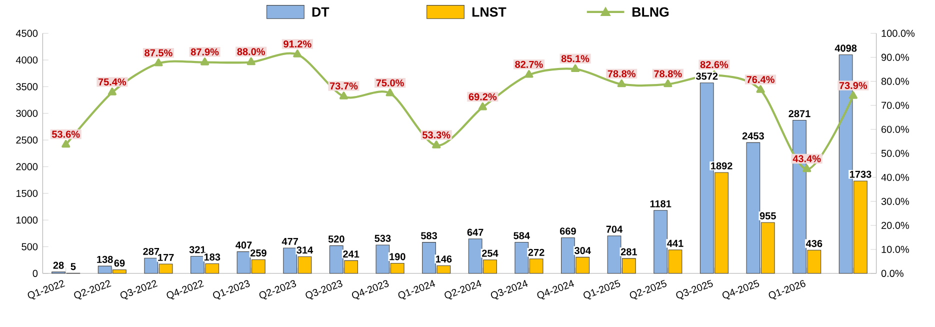  I want to click on data-label: 4098, so click(845, 48).